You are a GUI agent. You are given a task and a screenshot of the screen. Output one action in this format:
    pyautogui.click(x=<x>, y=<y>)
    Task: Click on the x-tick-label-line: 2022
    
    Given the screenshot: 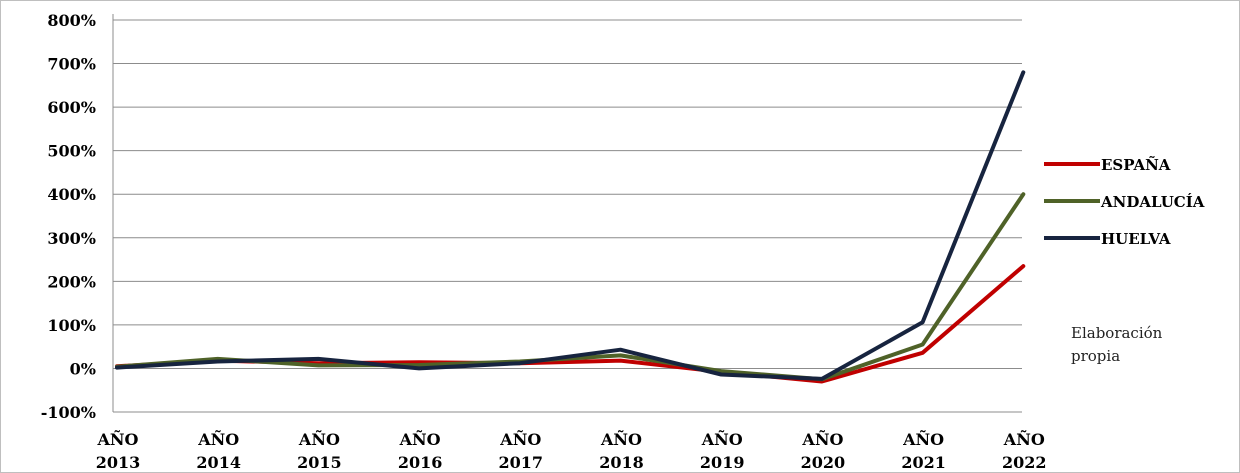 What is the action you would take?
    pyautogui.click(x=1024, y=462)
    